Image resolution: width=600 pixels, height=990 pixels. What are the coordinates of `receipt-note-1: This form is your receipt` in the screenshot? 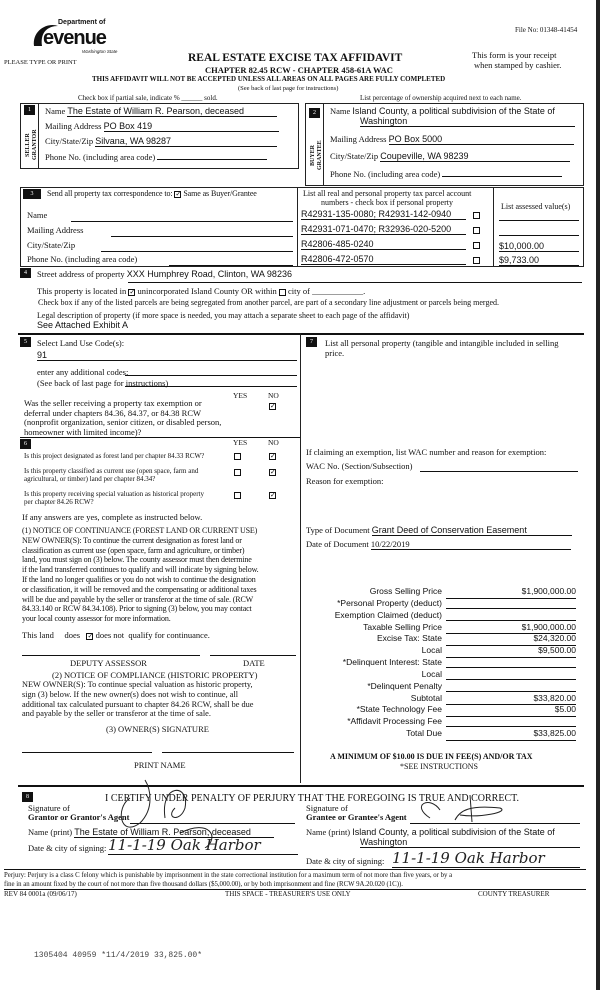 It's located at (514, 55).